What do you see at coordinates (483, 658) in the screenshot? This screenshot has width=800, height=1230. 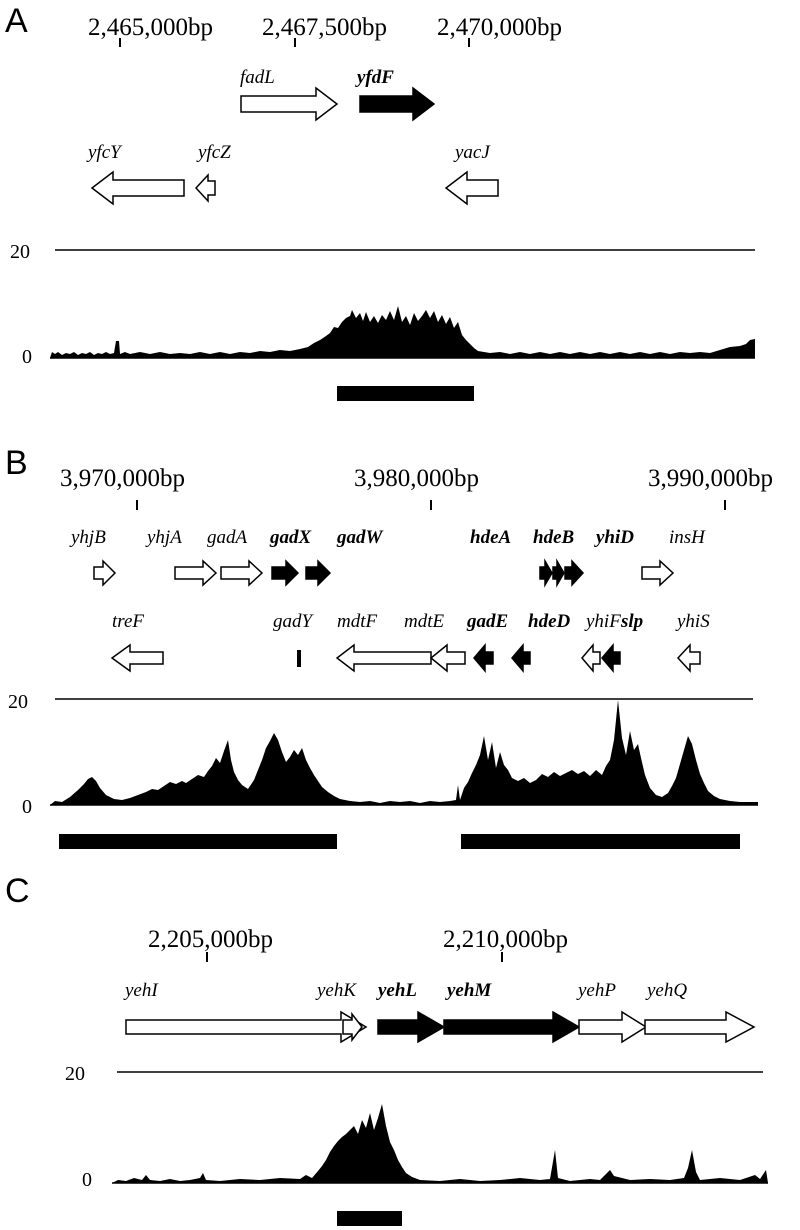 I see `gene-arrow-gadE` at bounding box center [483, 658].